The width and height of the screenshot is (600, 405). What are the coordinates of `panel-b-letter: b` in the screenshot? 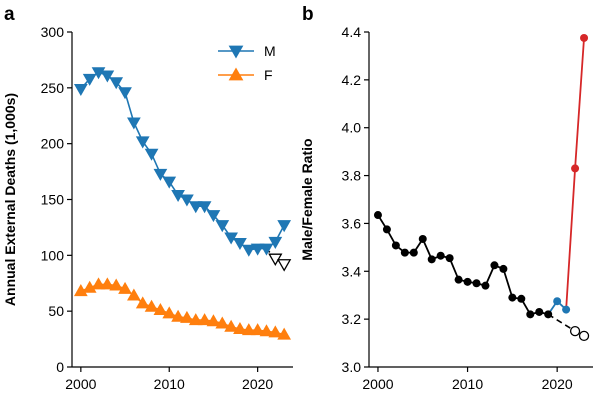 It's located at (308, 14).